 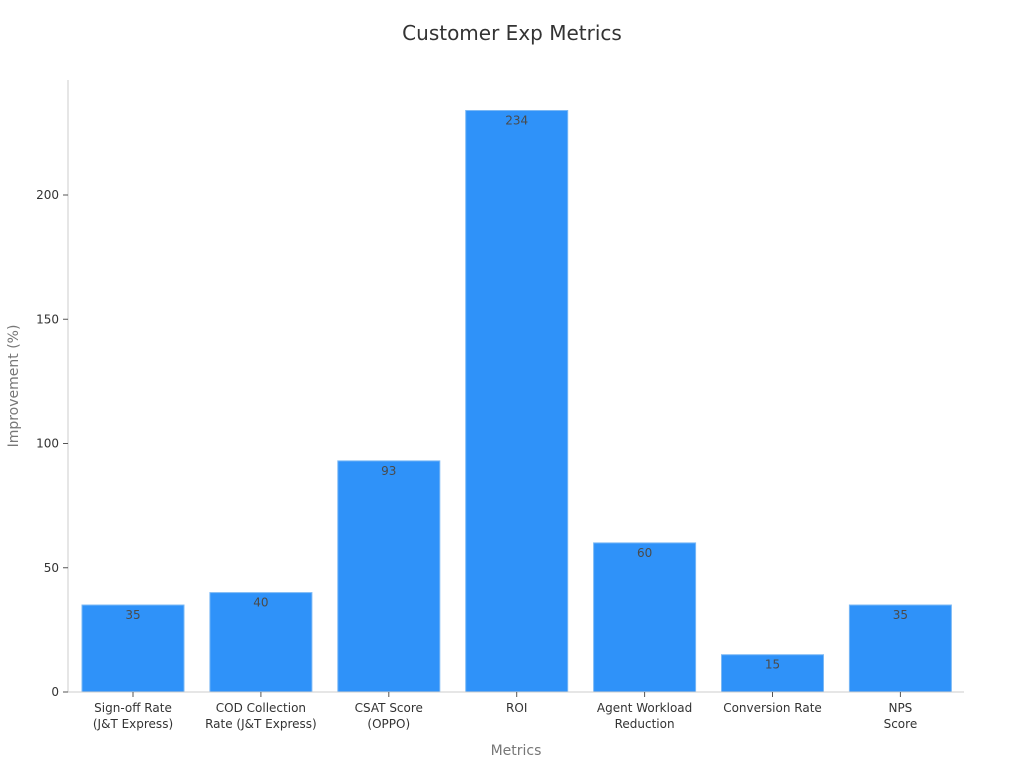 I want to click on x-tick-label-line: (J&T Express), so click(x=133, y=724).